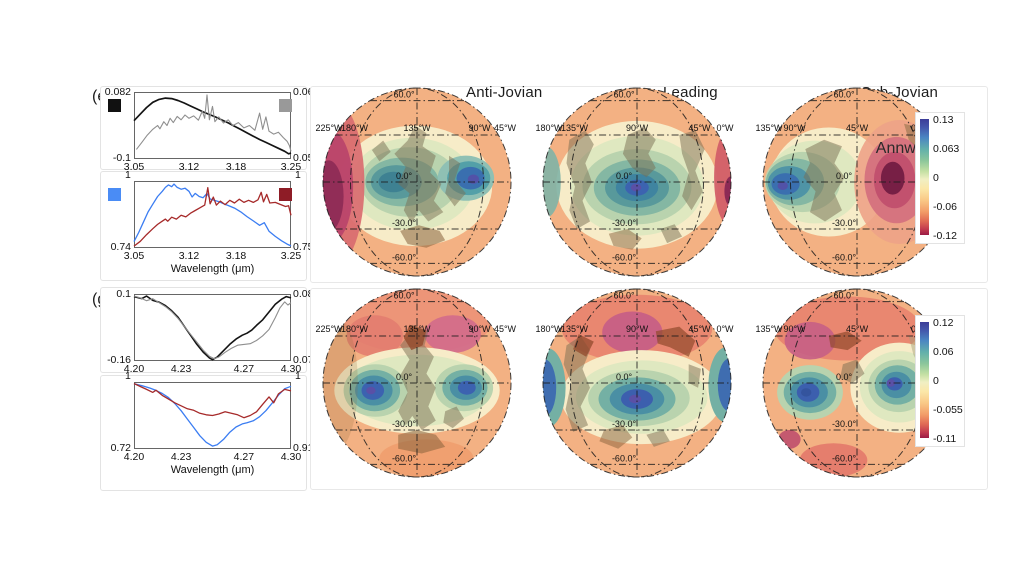  I want to click on colorbar-tick-label: -0.11, so click(945, 439).